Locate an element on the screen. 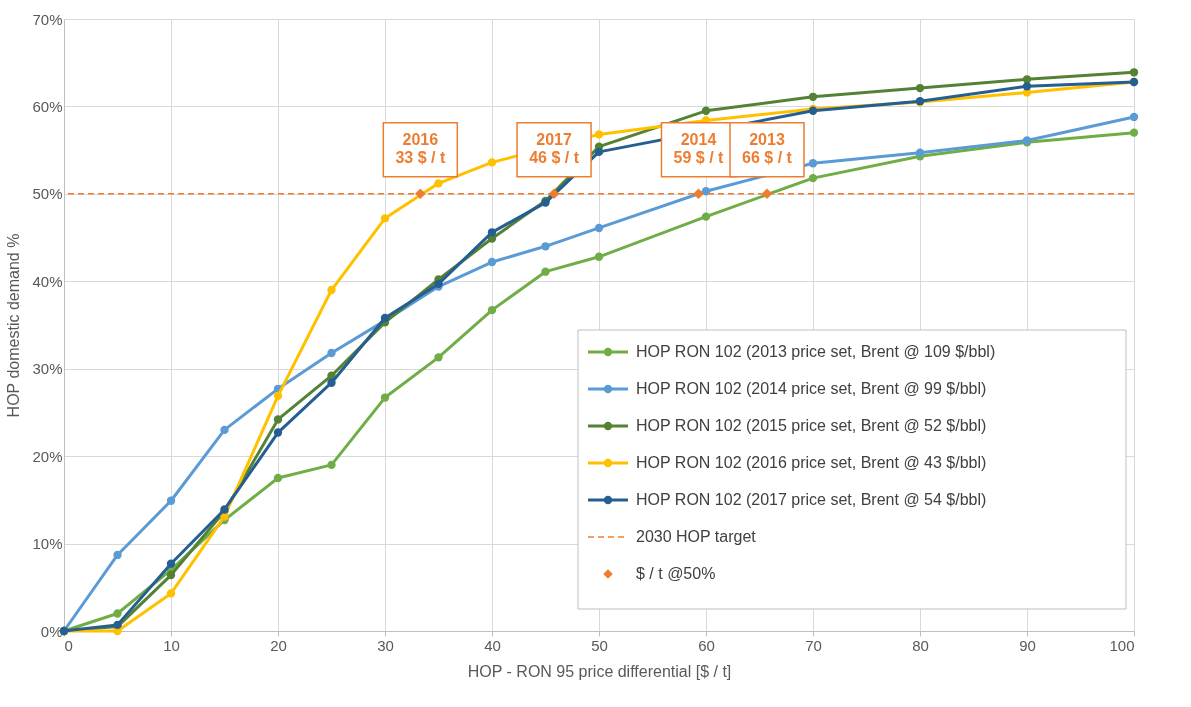 Image resolution: width=1191 pixels, height=707 pixels. y-tick-label: 70% is located at coordinates (47, 19).